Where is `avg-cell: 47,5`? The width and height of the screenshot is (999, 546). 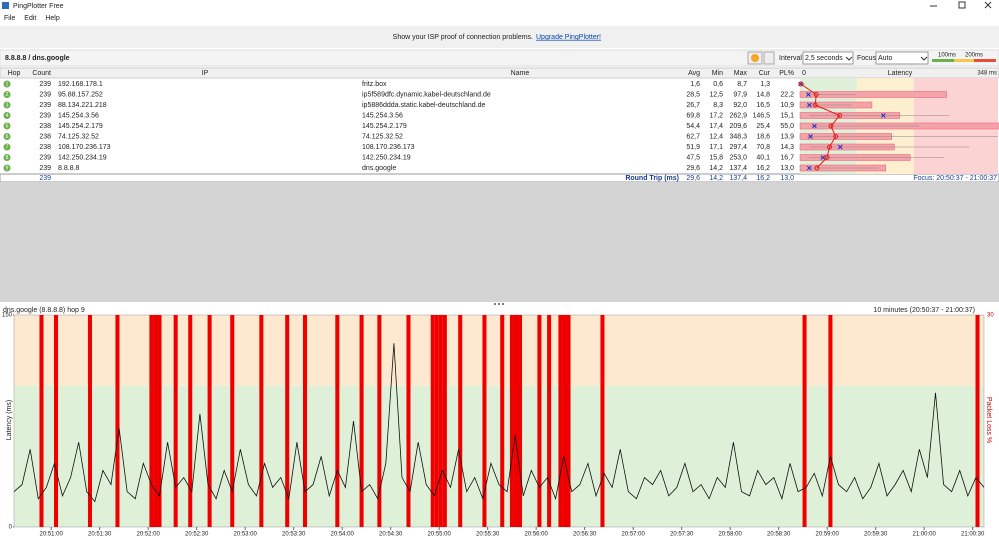
avg-cell: 47,5 is located at coordinates (693, 157).